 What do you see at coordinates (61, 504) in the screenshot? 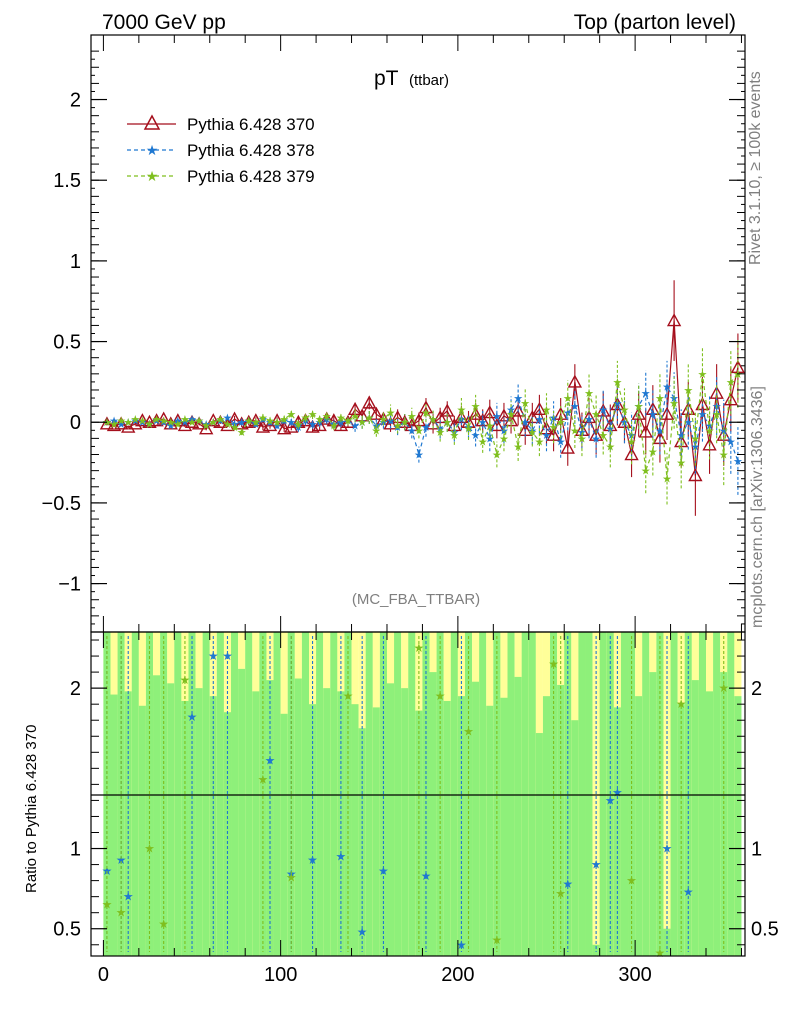
I see `y-tick-label: −0.5` at bounding box center [61, 504].